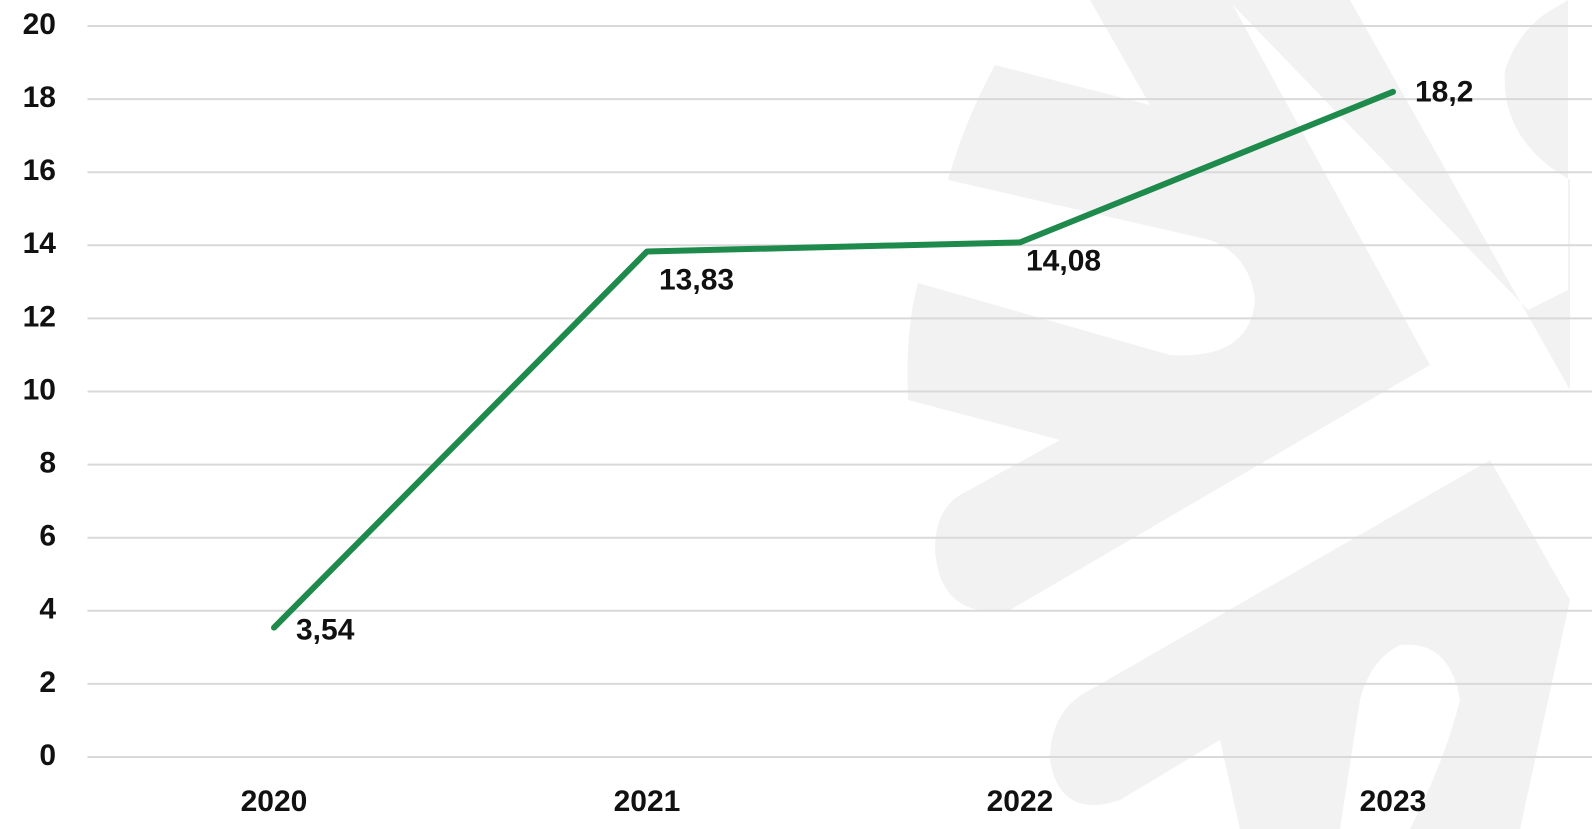  Describe the element at coordinates (39, 389) in the screenshot. I see `y-tick-label: 10` at that location.